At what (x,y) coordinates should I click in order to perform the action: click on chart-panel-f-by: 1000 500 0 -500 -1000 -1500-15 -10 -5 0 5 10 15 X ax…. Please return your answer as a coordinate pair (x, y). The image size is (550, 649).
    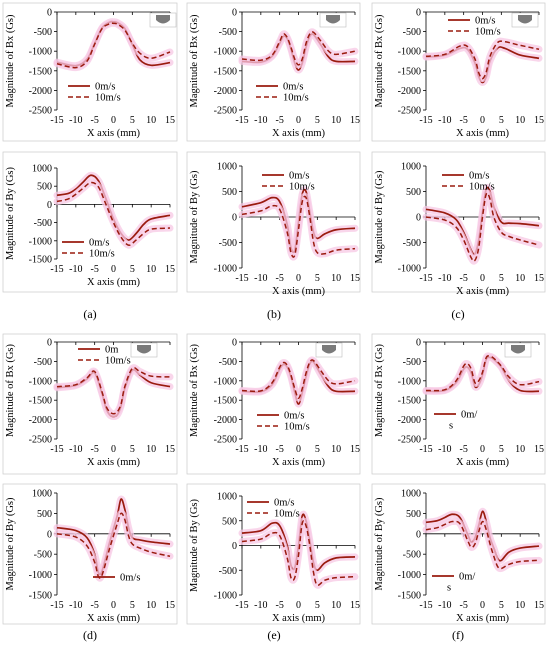
    Looking at the image, I should click on (458, 554).